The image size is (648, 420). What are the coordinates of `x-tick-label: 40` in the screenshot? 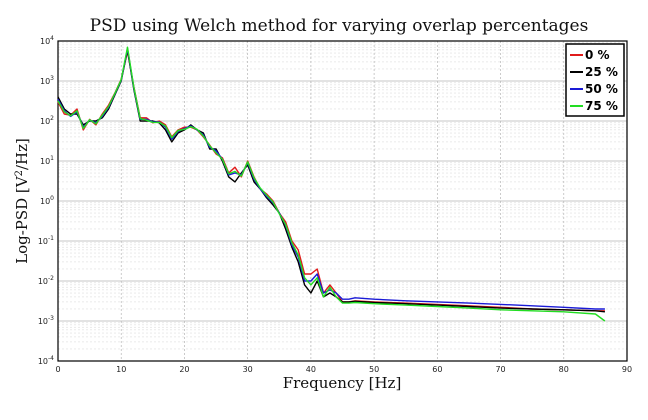 It's located at (311, 369).